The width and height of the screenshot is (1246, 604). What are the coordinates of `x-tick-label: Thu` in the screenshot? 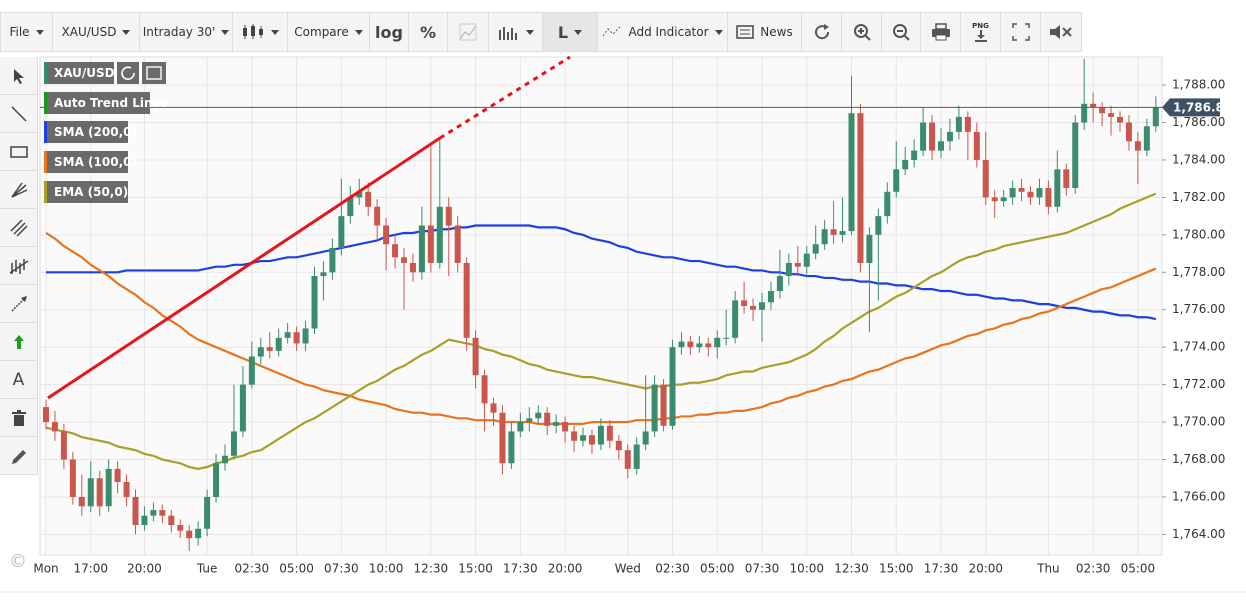 It's located at (1048, 569).